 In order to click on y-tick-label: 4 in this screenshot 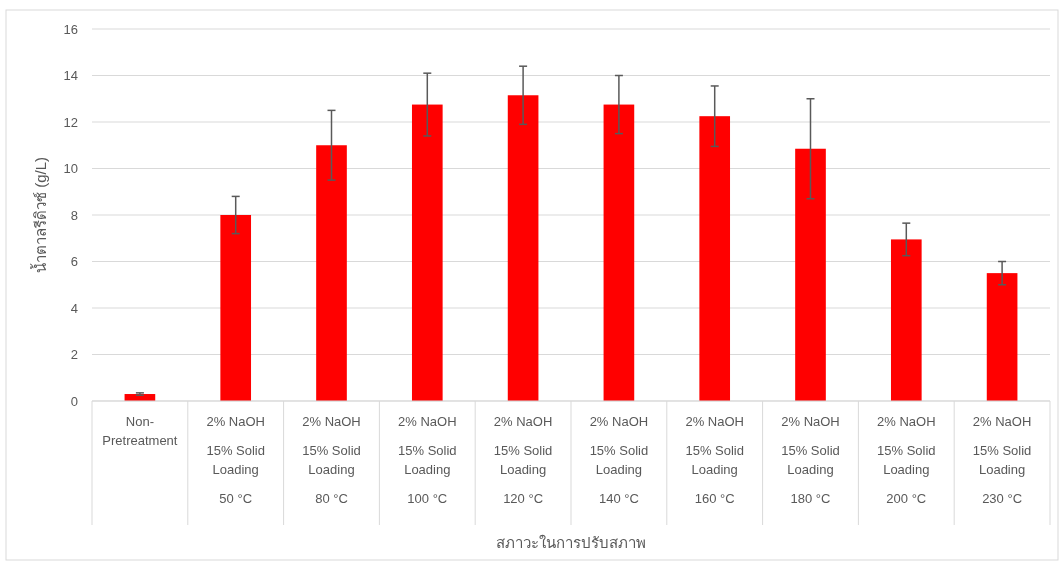, I will do `click(74, 308)`.